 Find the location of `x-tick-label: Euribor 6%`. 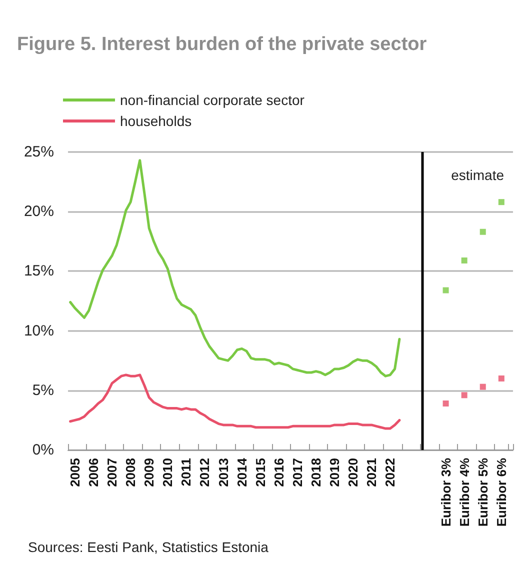

x-tick-label: Euribor 6% is located at coordinates (501, 492).